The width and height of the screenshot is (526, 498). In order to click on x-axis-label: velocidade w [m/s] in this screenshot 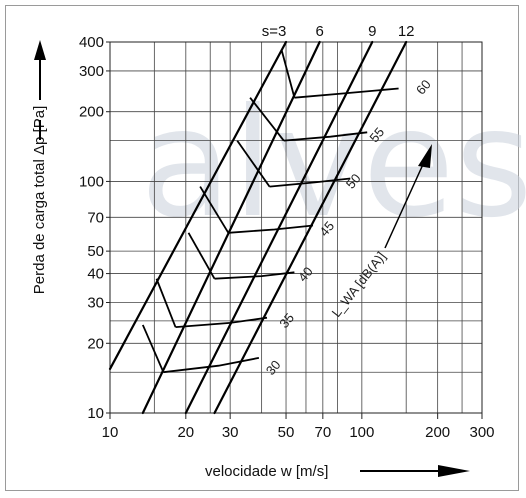, I will do `click(266, 471)`.